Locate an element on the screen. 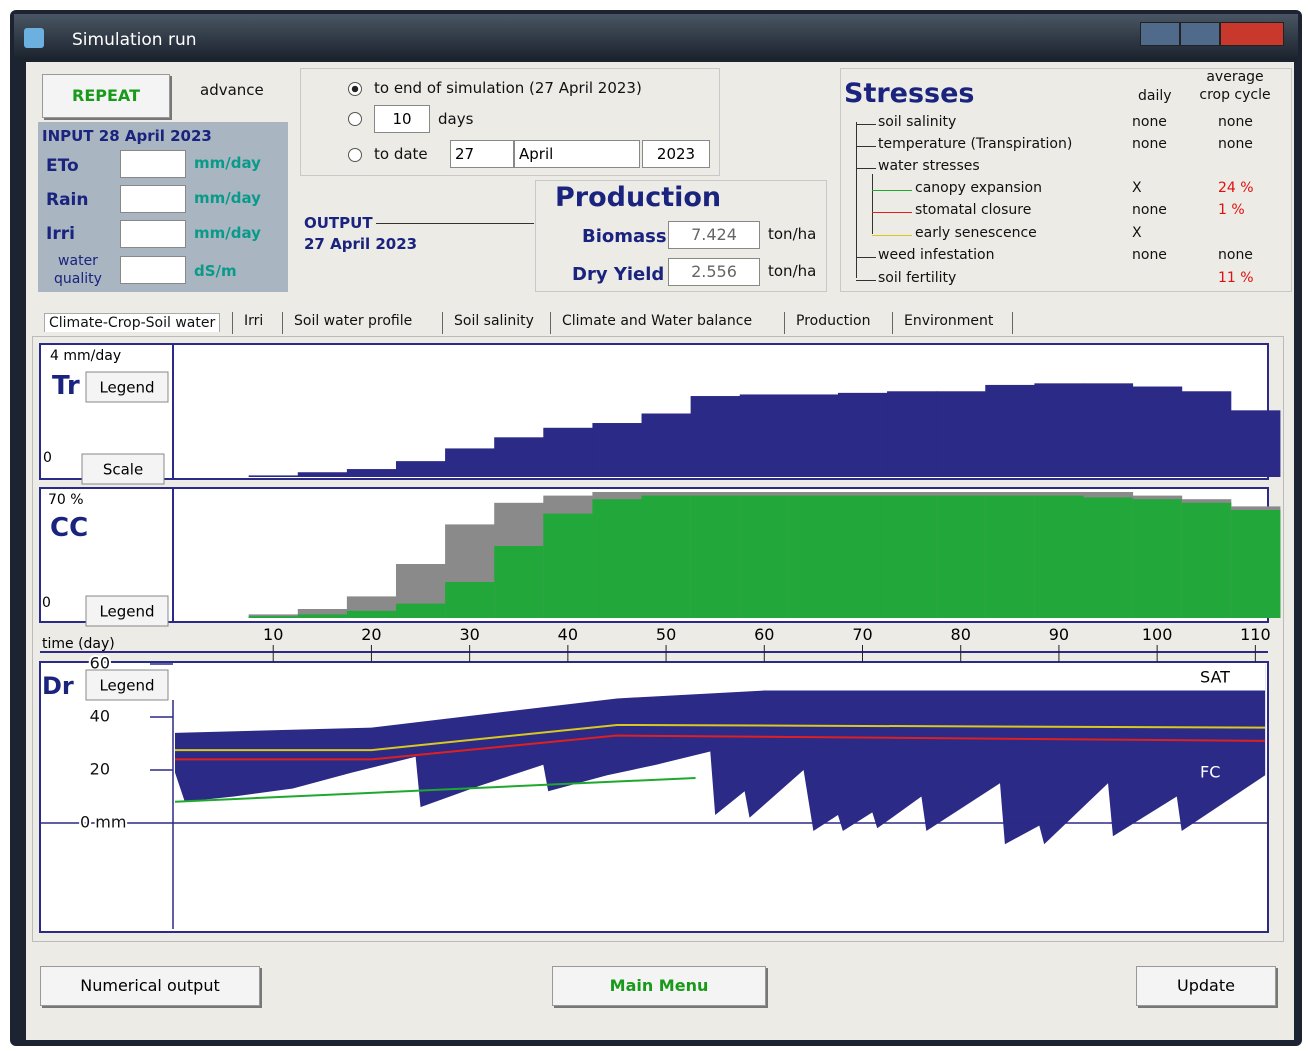 The width and height of the screenshot is (1310, 1051). irri-input is located at coordinates (153, 234).